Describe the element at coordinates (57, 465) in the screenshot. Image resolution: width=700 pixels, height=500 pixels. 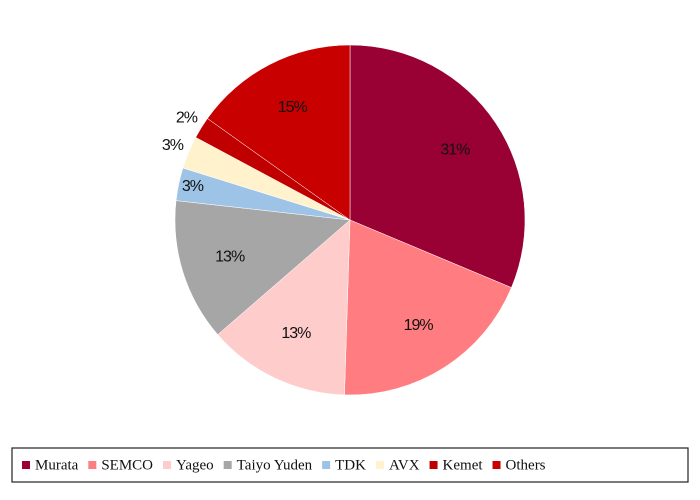
I see `legend-label: Murata` at that location.